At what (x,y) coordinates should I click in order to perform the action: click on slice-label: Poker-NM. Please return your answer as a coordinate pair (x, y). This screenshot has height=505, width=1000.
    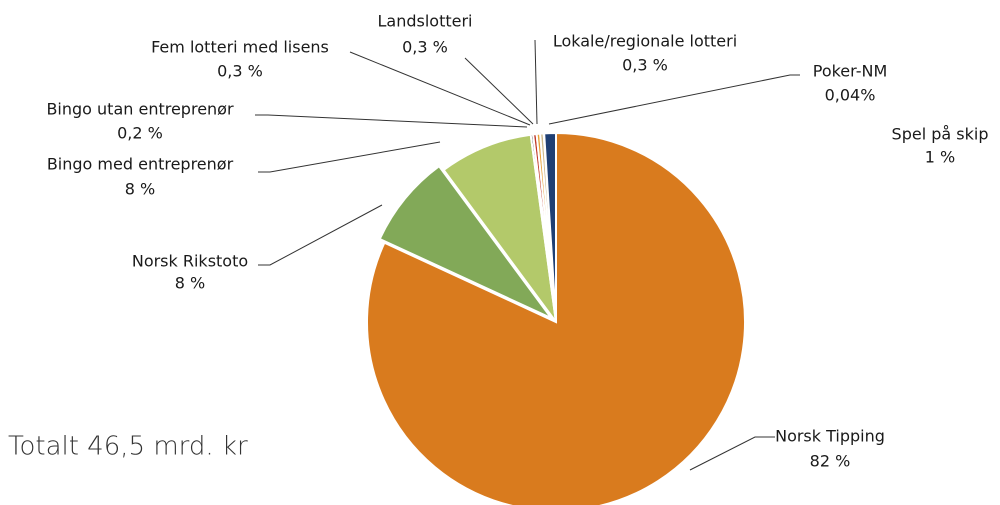
    Looking at the image, I should click on (850, 71).